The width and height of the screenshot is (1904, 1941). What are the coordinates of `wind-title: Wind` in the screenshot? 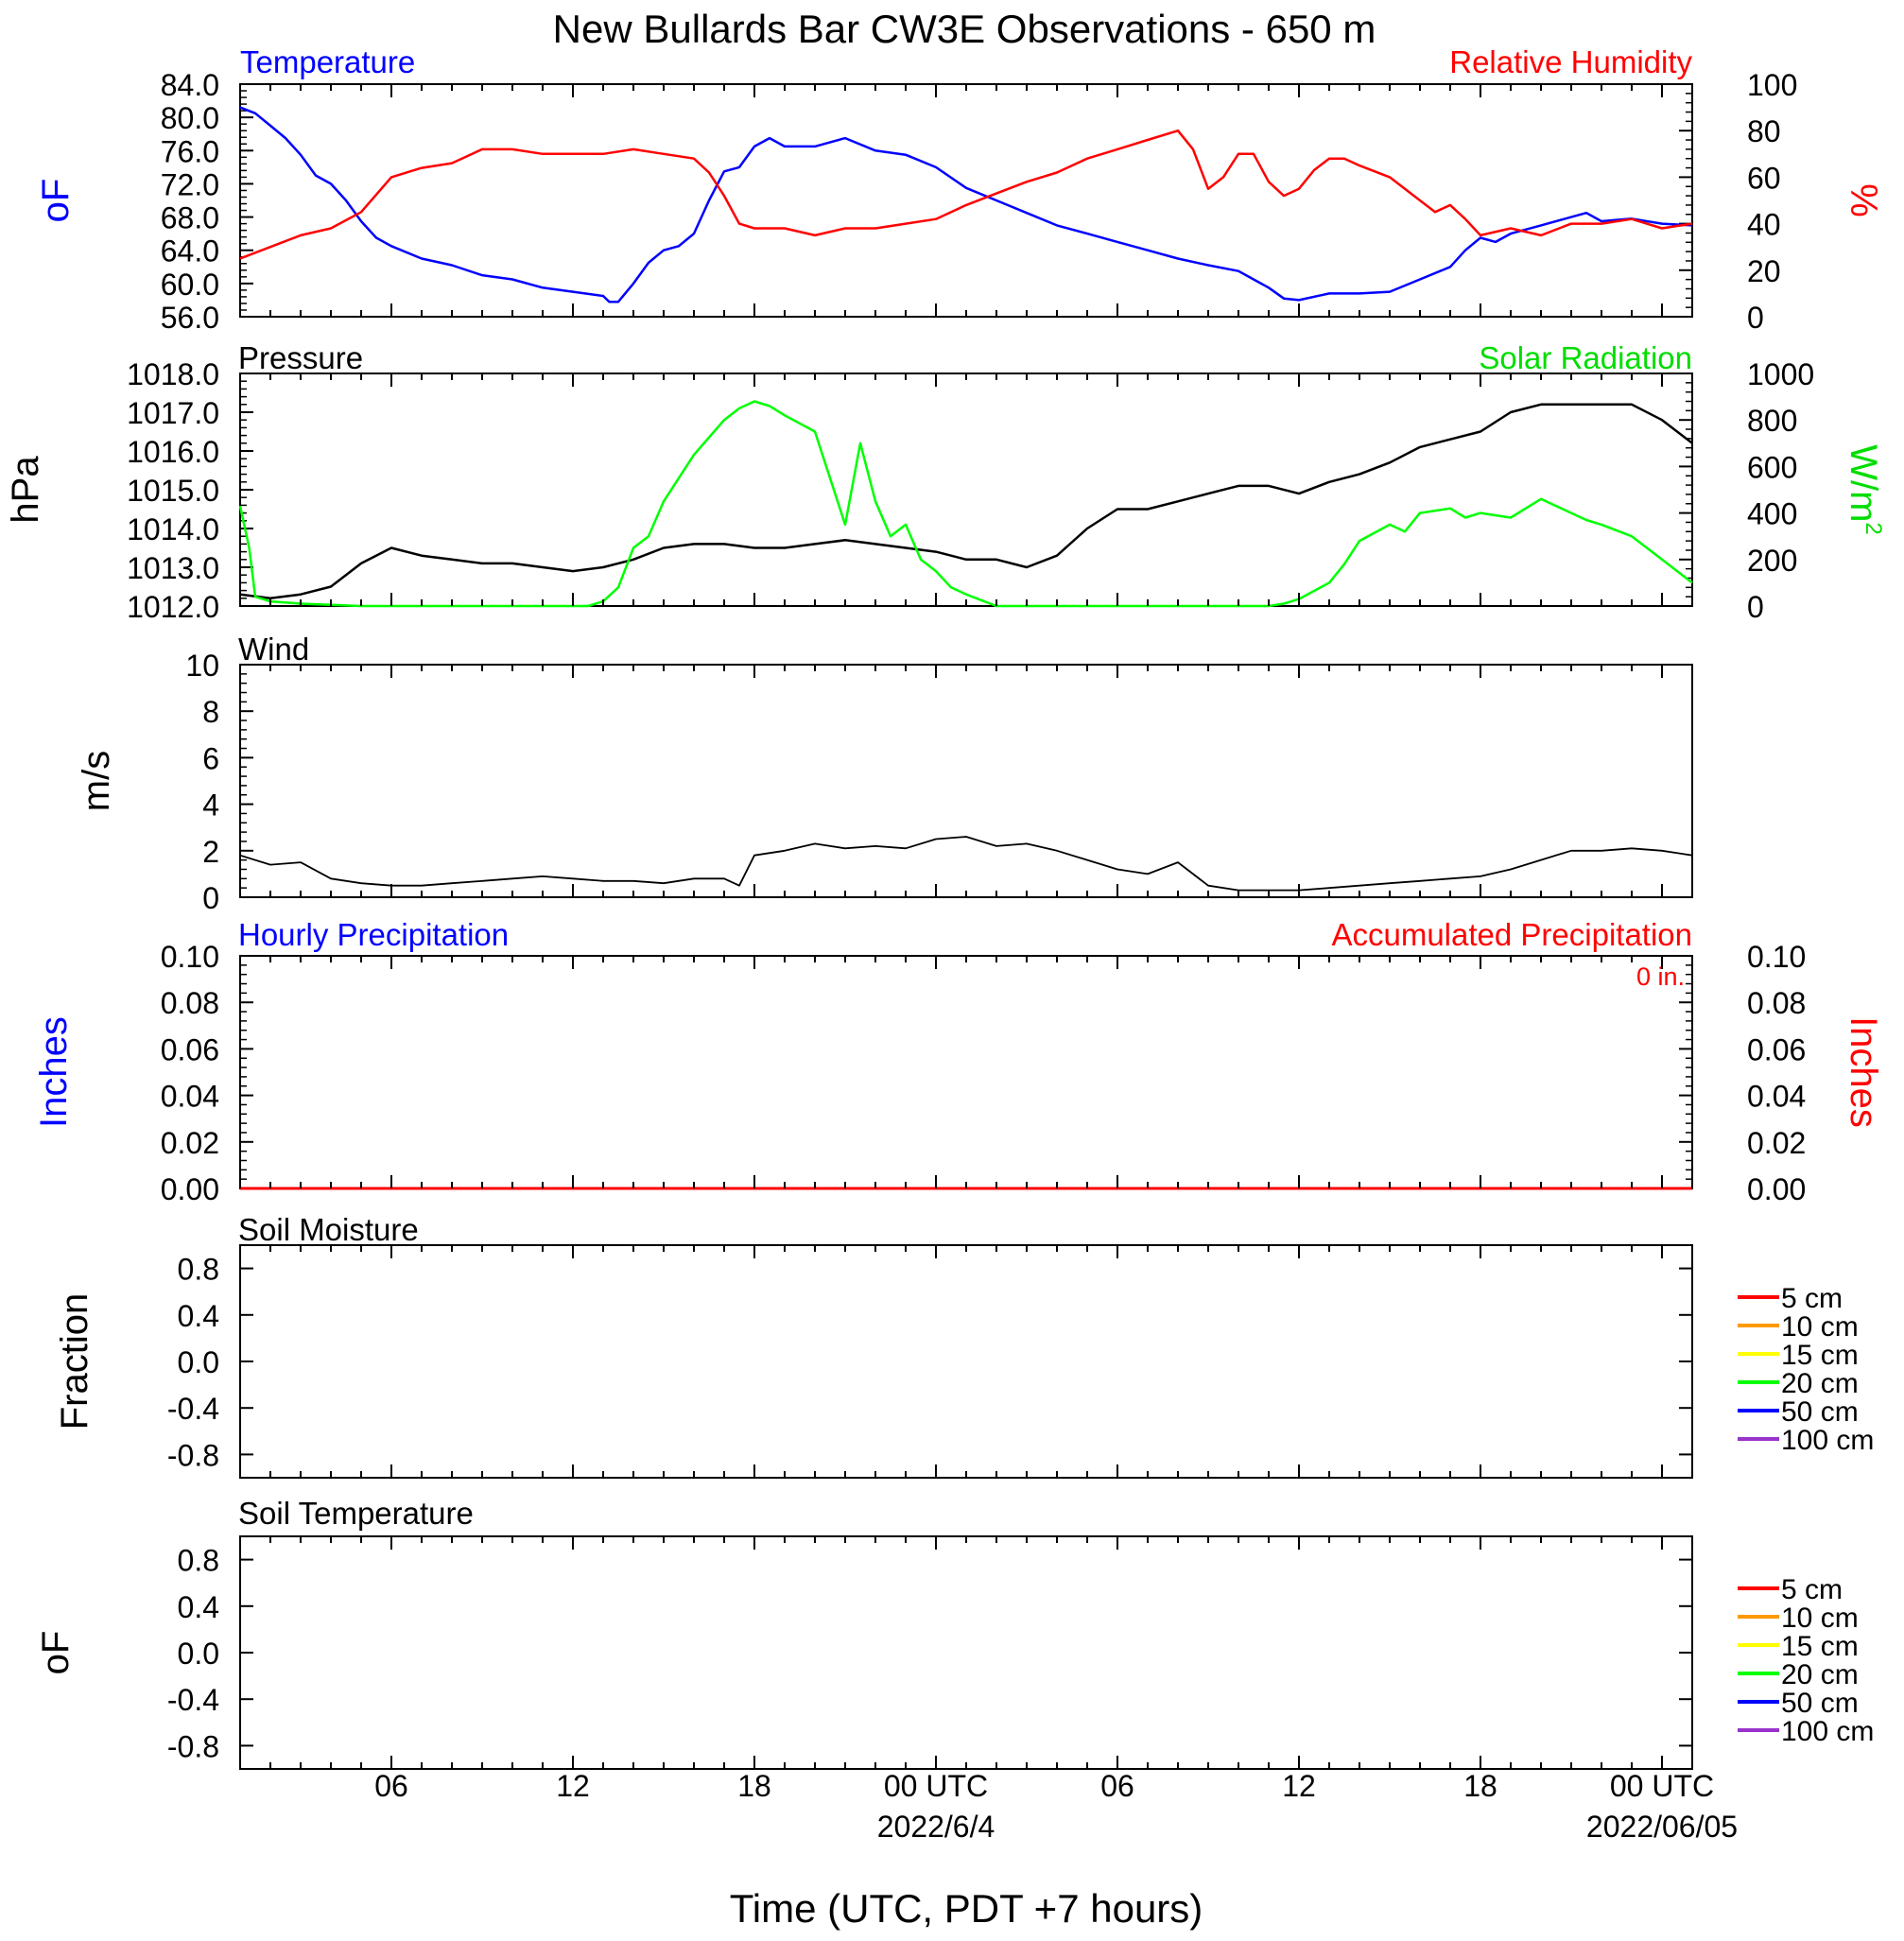 It's located at (273, 649).